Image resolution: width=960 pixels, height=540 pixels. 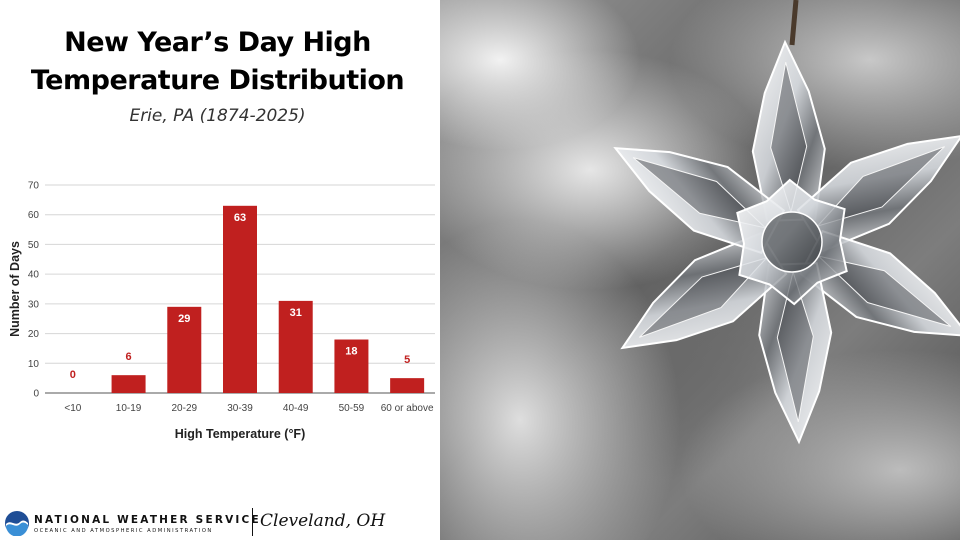 I want to click on data-label: 31, so click(x=296, y=313).